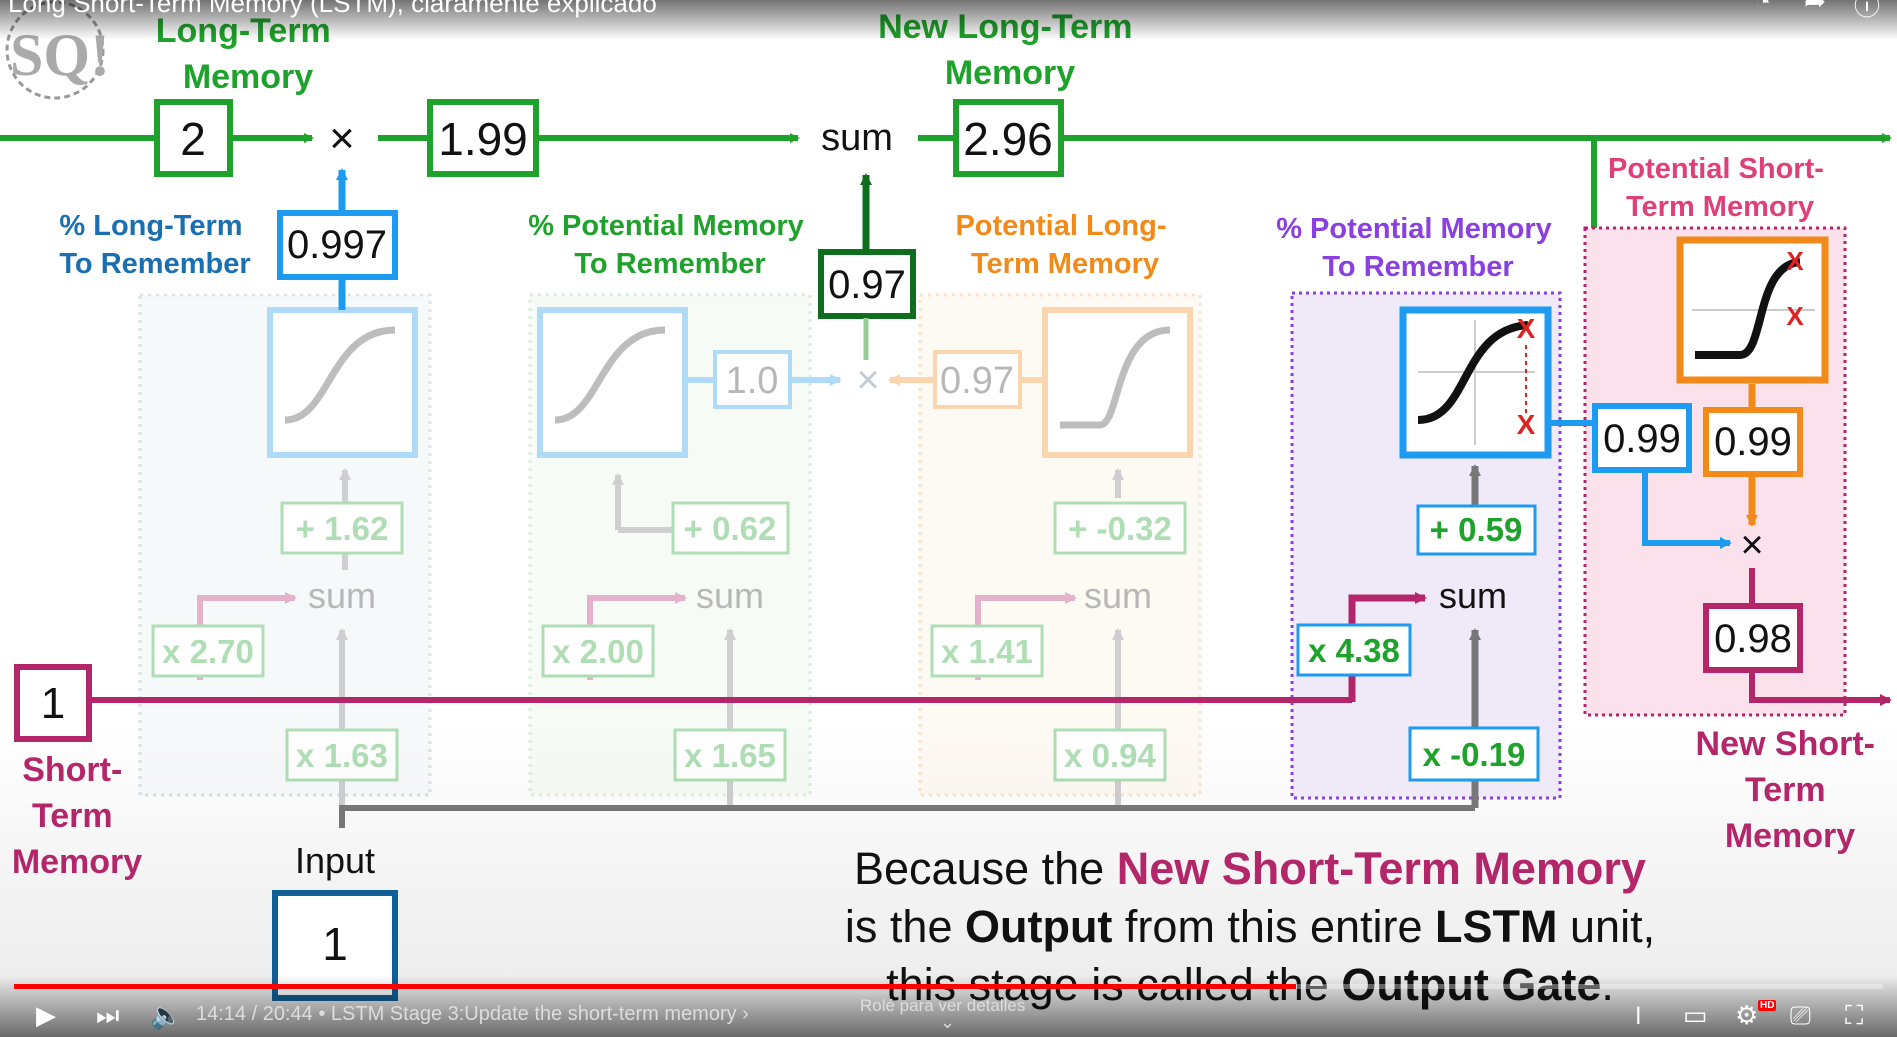 The height and width of the screenshot is (1037, 1897). What do you see at coordinates (985, 868) in the screenshot?
I see `caption-text: Because the` at bounding box center [985, 868].